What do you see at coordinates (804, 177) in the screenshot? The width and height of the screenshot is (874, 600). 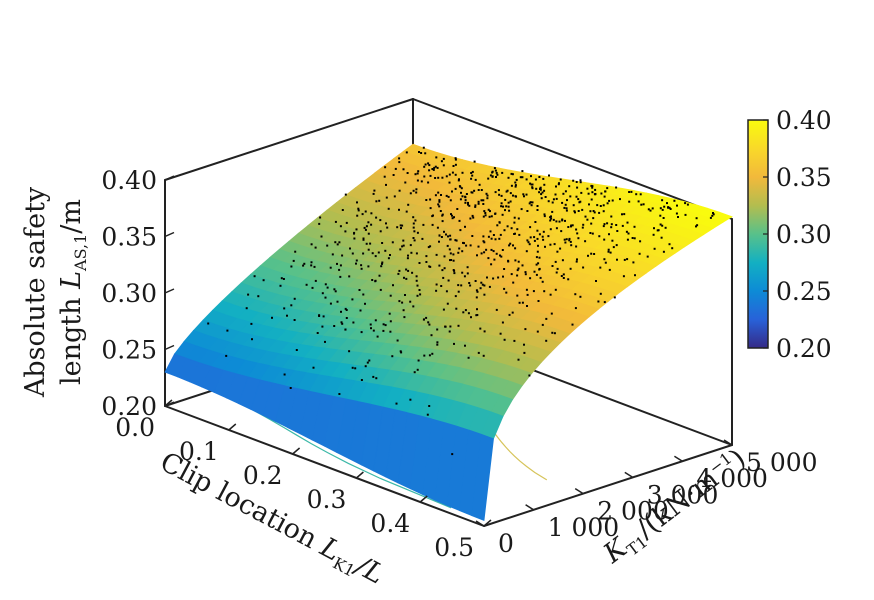 I see `colorbar-tick-label: 0.35` at bounding box center [804, 177].